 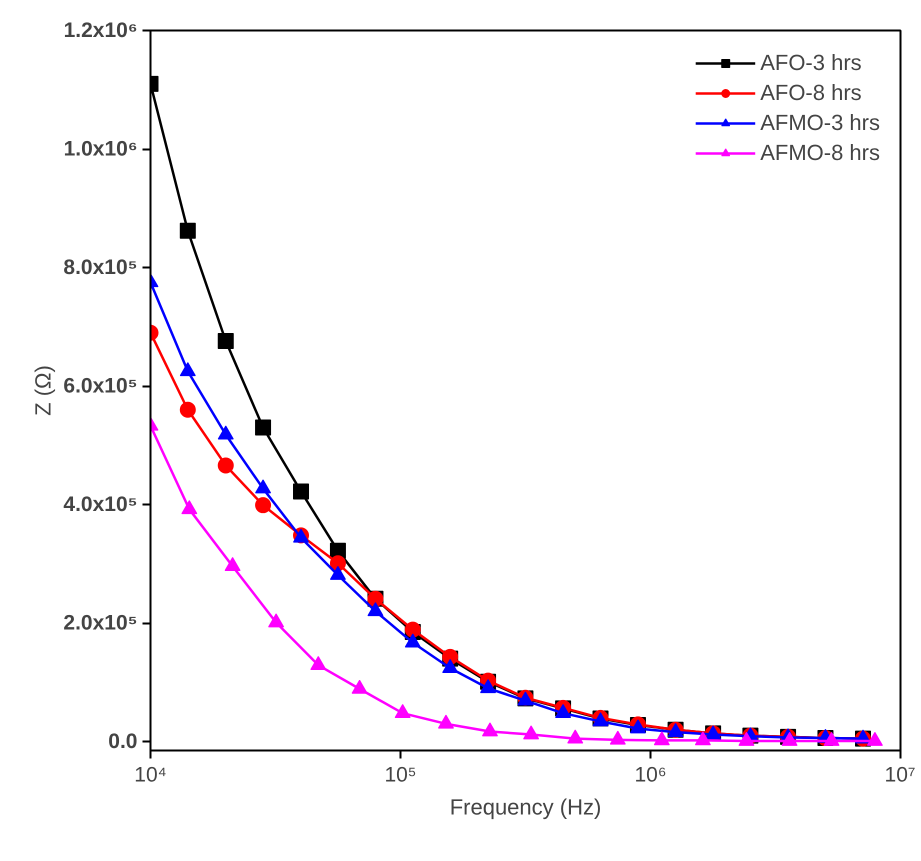 What do you see at coordinates (820, 123) in the screenshot?
I see `legend-label: AFMO-3 hrs` at bounding box center [820, 123].